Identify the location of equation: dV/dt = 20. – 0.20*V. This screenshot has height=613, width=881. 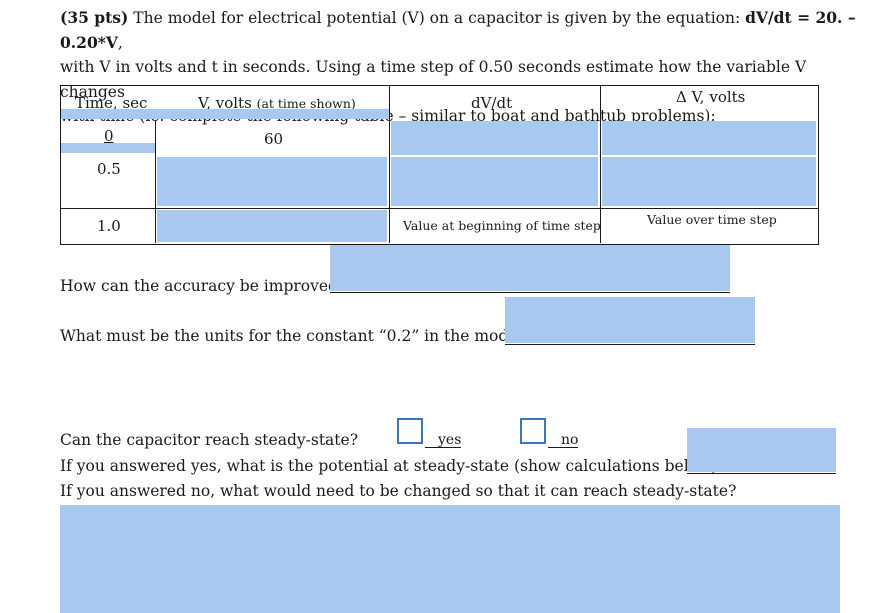
(458, 30).